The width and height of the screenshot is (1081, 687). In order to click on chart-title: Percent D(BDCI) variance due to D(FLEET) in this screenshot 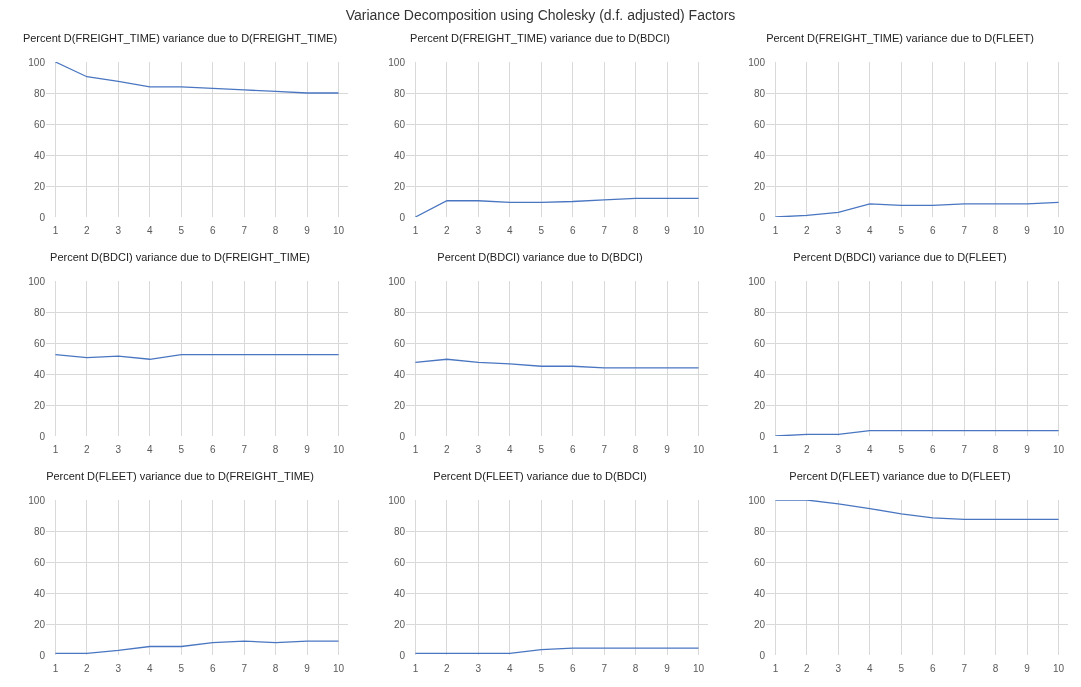, I will do `click(900, 257)`.